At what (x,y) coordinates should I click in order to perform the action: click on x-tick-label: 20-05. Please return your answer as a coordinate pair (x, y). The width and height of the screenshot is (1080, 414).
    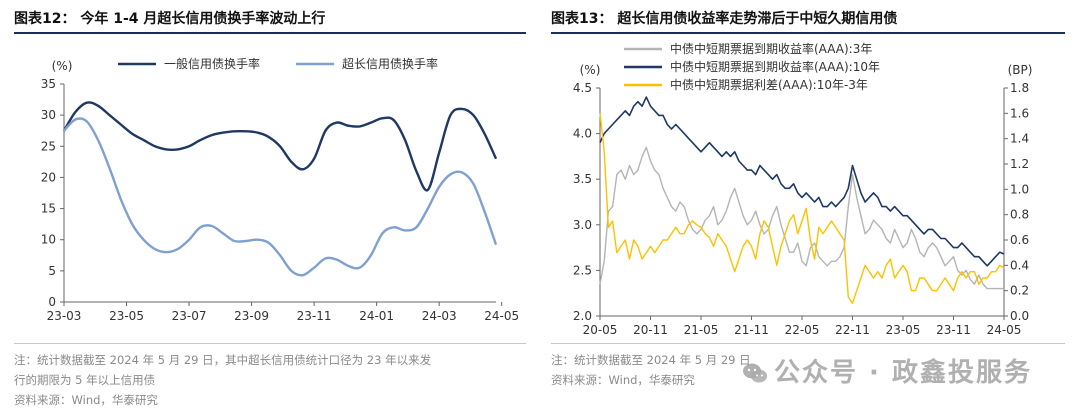
    Looking at the image, I should click on (600, 330).